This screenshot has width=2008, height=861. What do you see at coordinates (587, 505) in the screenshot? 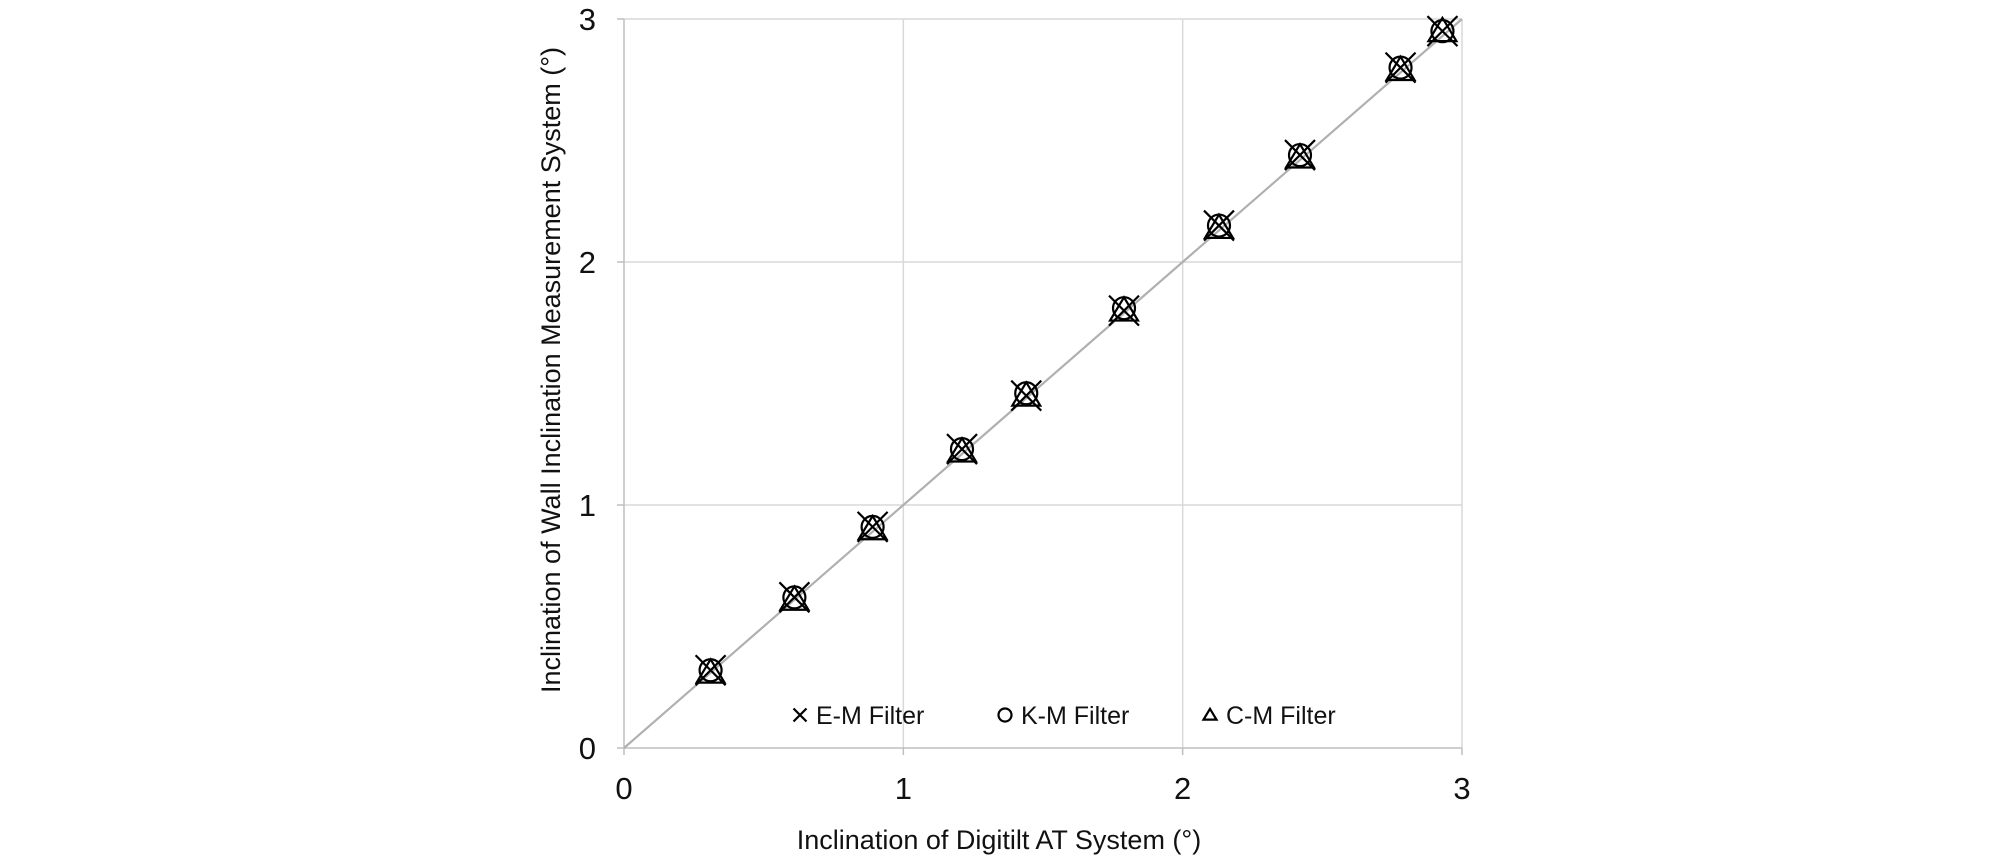
I see `y-tick-label: 1` at bounding box center [587, 505].